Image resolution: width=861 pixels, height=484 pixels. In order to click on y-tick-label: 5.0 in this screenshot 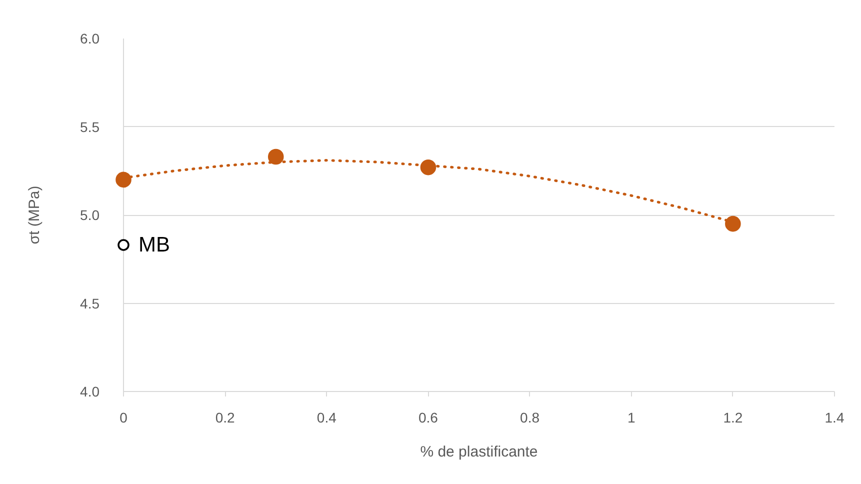, I will do `click(90, 215)`.